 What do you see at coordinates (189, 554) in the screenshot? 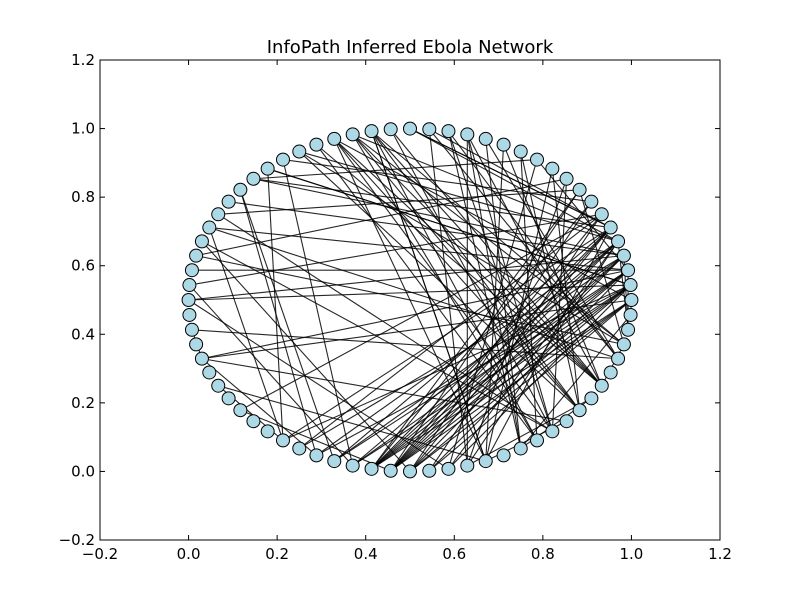
I see `x-tick-label: 0.0` at bounding box center [189, 554].